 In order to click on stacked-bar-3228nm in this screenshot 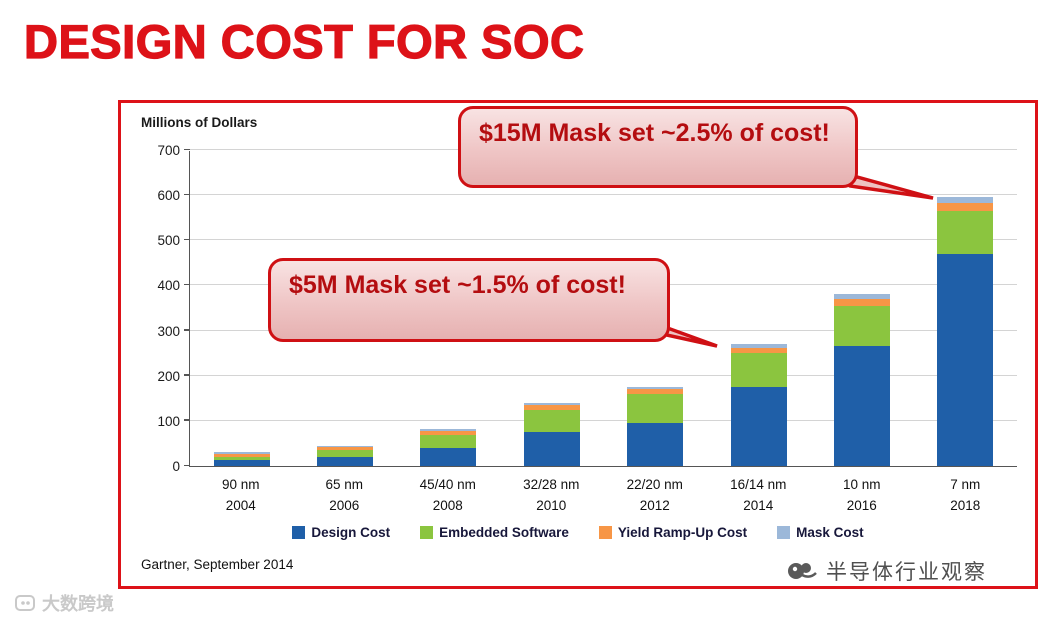, I will do `click(551, 434)`.